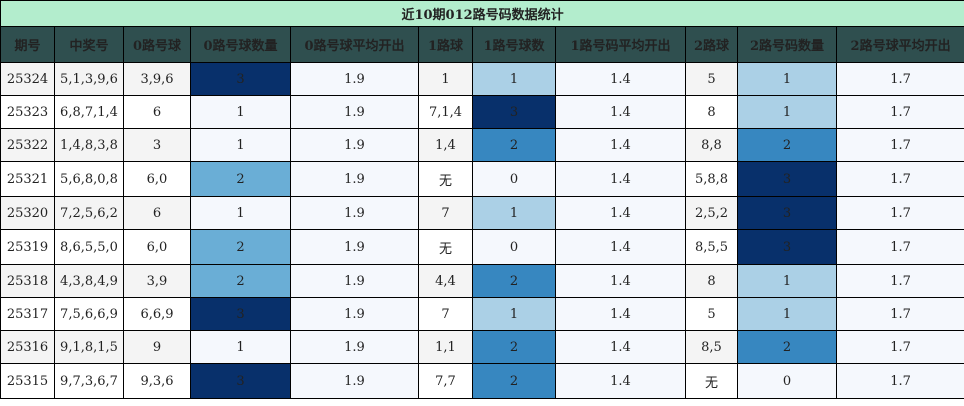  I want to click on table-title: 近10期012路号码数据统计, so click(482, 13).